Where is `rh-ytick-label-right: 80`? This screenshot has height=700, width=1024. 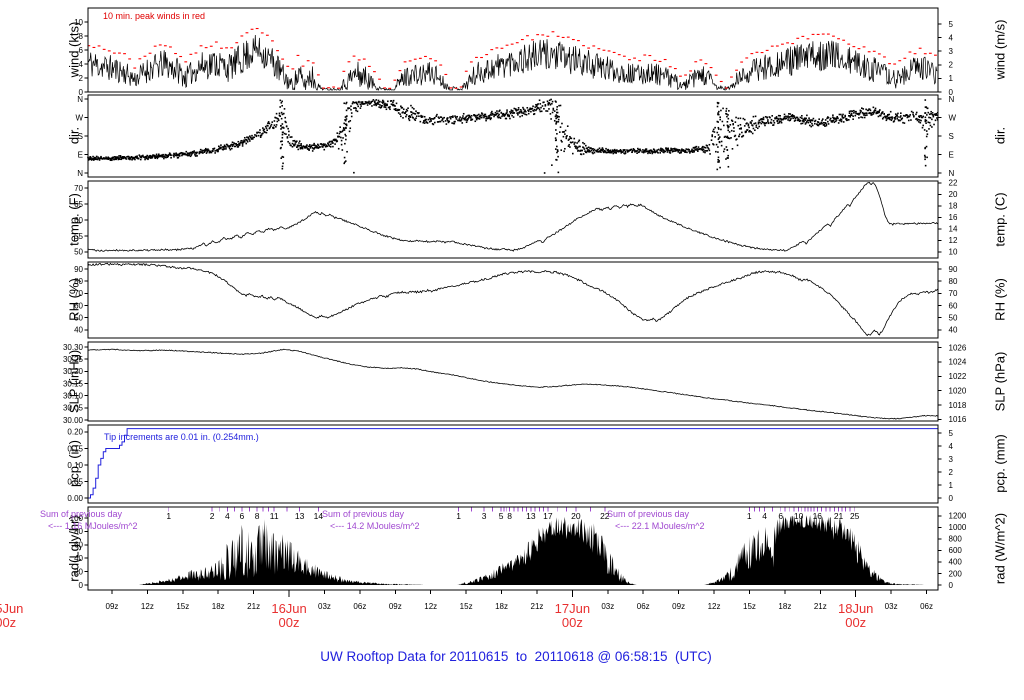 rh-ytick-label-right: 80 is located at coordinates (953, 281).